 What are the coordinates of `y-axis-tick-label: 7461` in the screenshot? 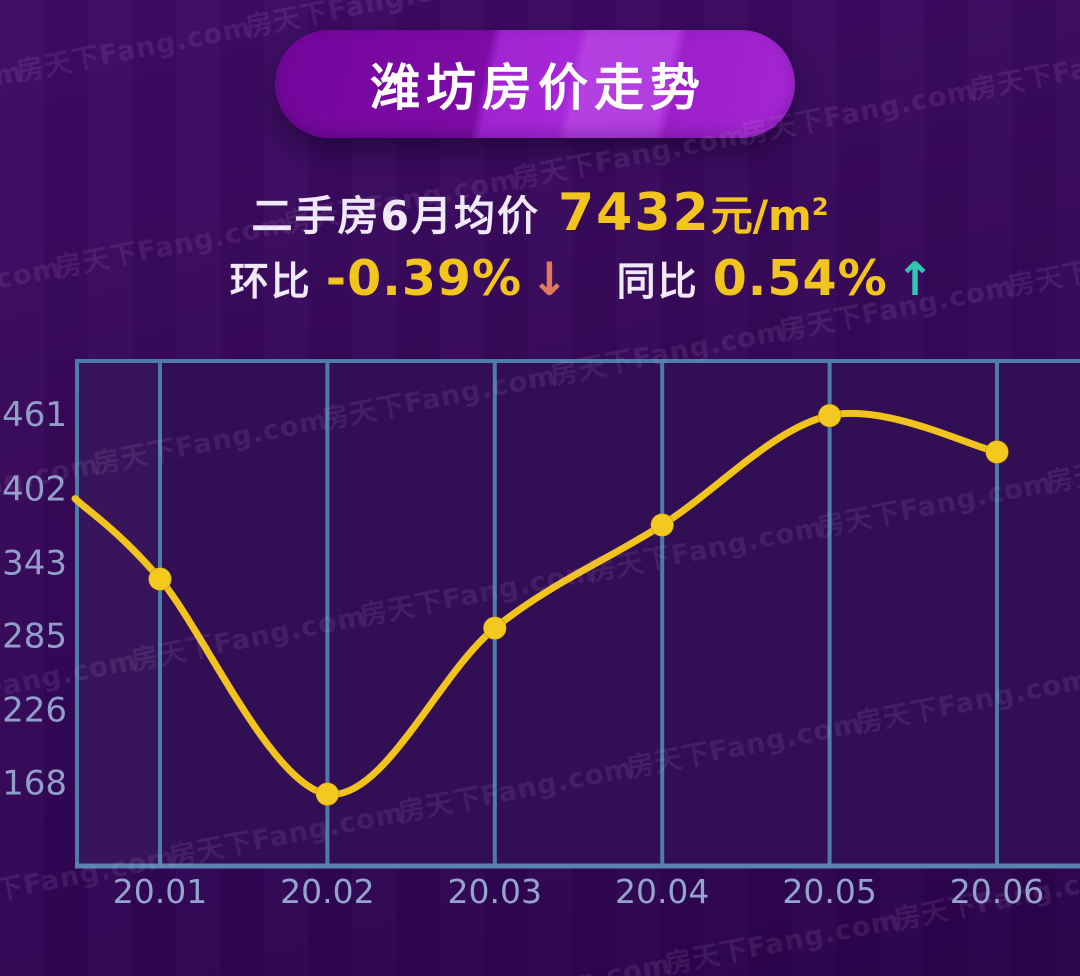 It's located at (33, 415).